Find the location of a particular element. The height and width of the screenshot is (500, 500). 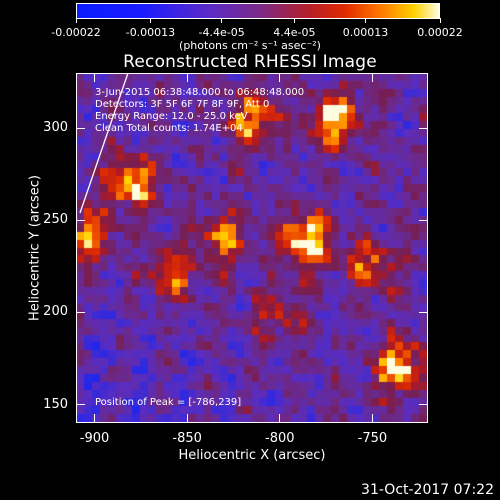

peak-position-text: Position of Peak = [-786,239] is located at coordinates (168, 402).